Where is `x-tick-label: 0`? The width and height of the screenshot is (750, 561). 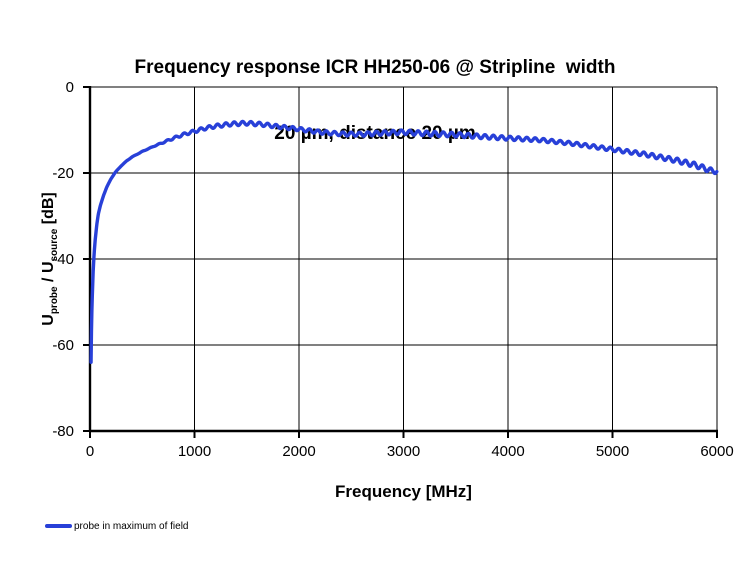 x-tick-label: 0 is located at coordinates (90, 451).